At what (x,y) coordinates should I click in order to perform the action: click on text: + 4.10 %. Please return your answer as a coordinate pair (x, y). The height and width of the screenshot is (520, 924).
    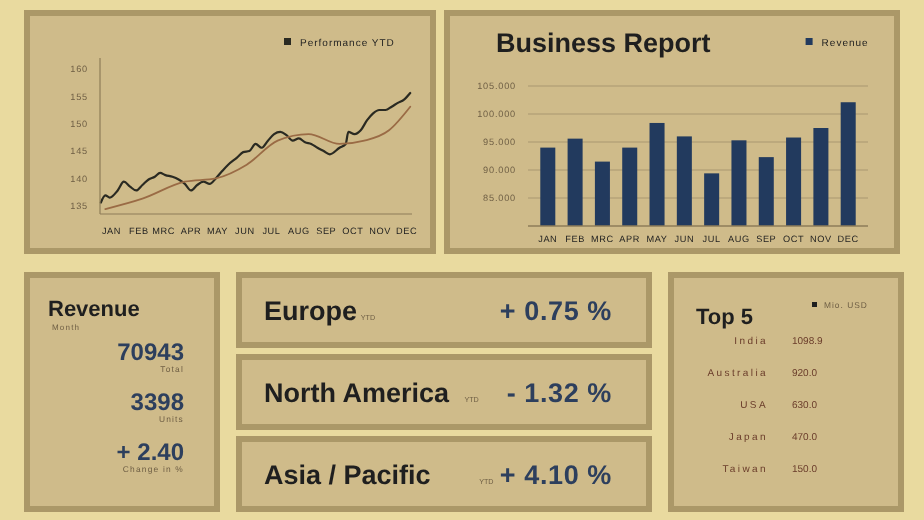
    Looking at the image, I should click on (555, 475).